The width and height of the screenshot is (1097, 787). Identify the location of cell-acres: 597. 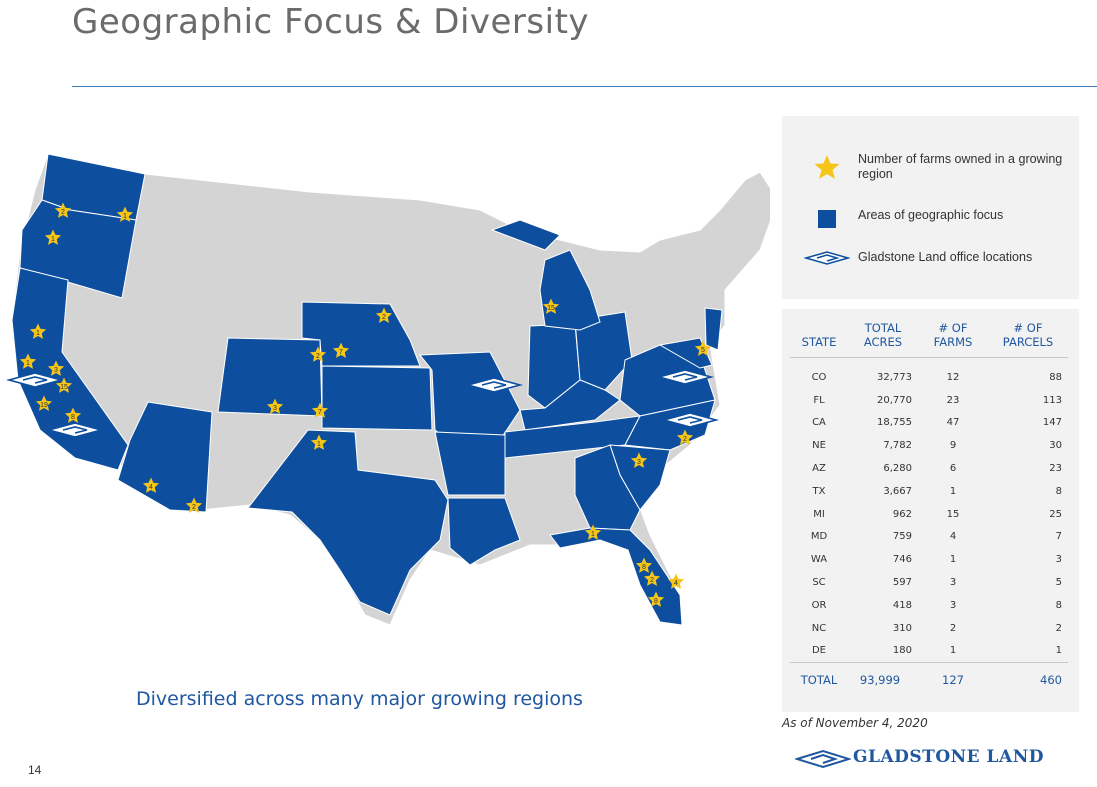
(902, 583).